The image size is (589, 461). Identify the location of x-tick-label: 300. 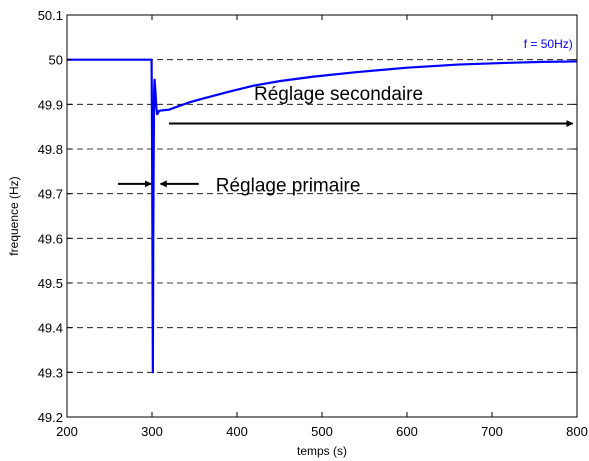
(152, 431).